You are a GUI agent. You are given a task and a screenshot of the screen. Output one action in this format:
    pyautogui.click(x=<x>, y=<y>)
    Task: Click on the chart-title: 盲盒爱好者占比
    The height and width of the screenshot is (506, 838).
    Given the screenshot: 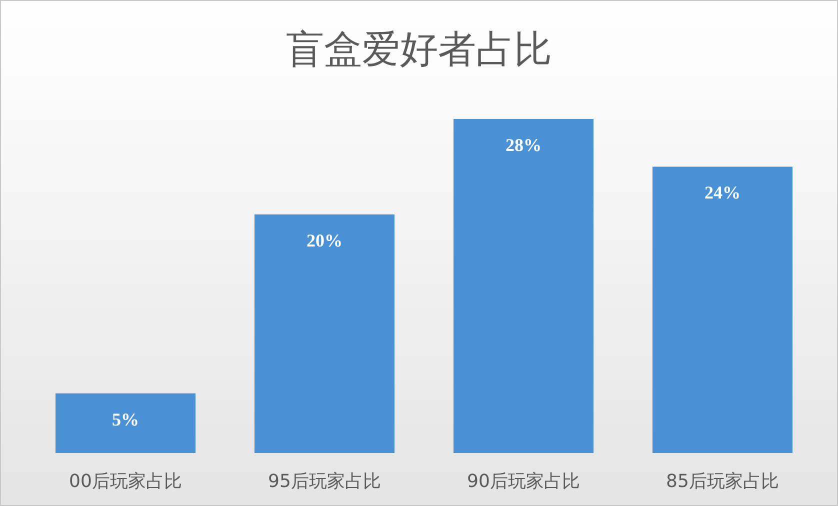 What is the action you would take?
    pyautogui.click(x=419, y=49)
    